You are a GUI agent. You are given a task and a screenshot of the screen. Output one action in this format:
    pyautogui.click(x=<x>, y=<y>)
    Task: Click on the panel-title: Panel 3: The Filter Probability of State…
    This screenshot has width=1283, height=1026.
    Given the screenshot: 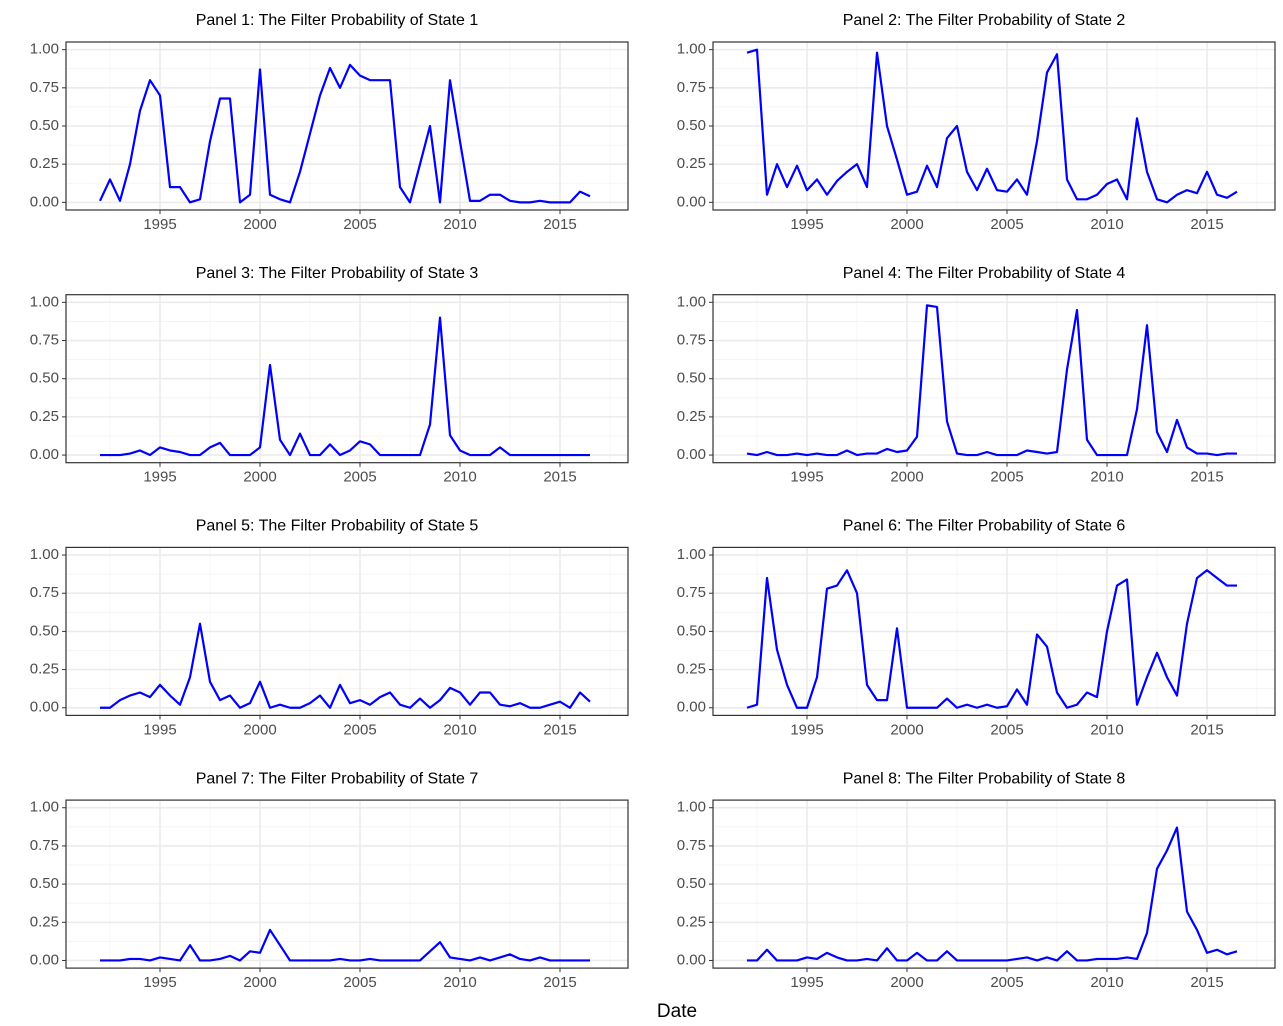 What is the action you would take?
    pyautogui.click(x=337, y=273)
    